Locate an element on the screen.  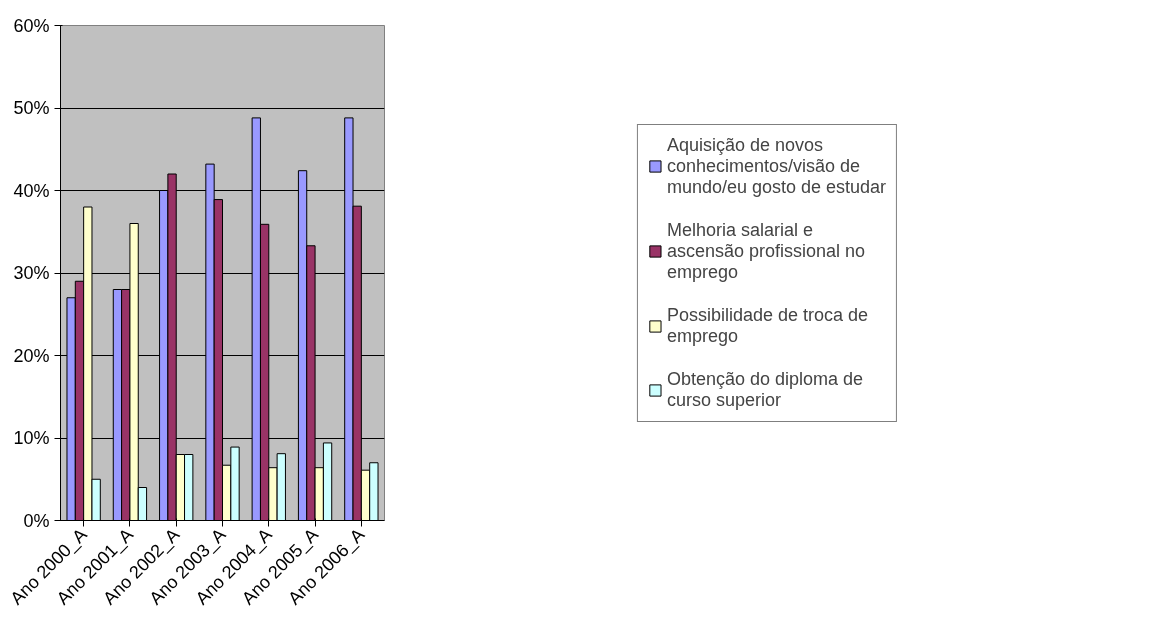
y-tick-label: 50% is located at coordinates (31, 108).